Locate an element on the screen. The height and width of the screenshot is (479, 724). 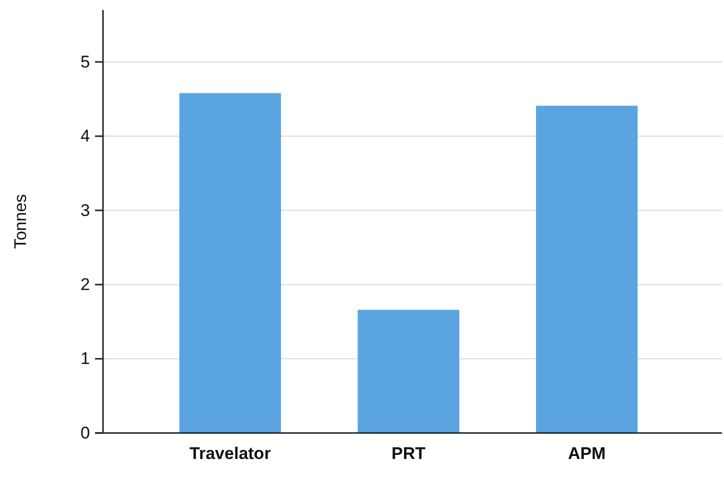
x-tick-label: PRT is located at coordinates (409, 454).